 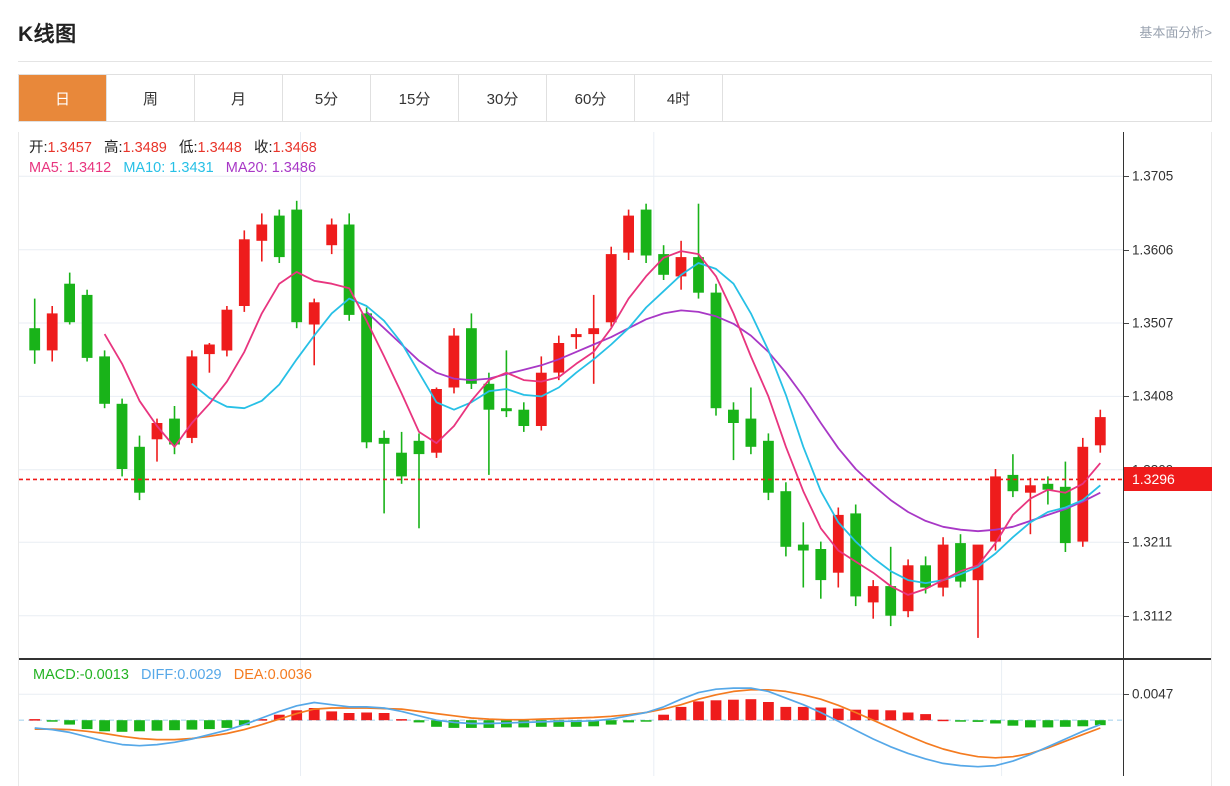 What do you see at coordinates (1153, 694) in the screenshot?
I see `macd-tick-label: 0.0047` at bounding box center [1153, 694].